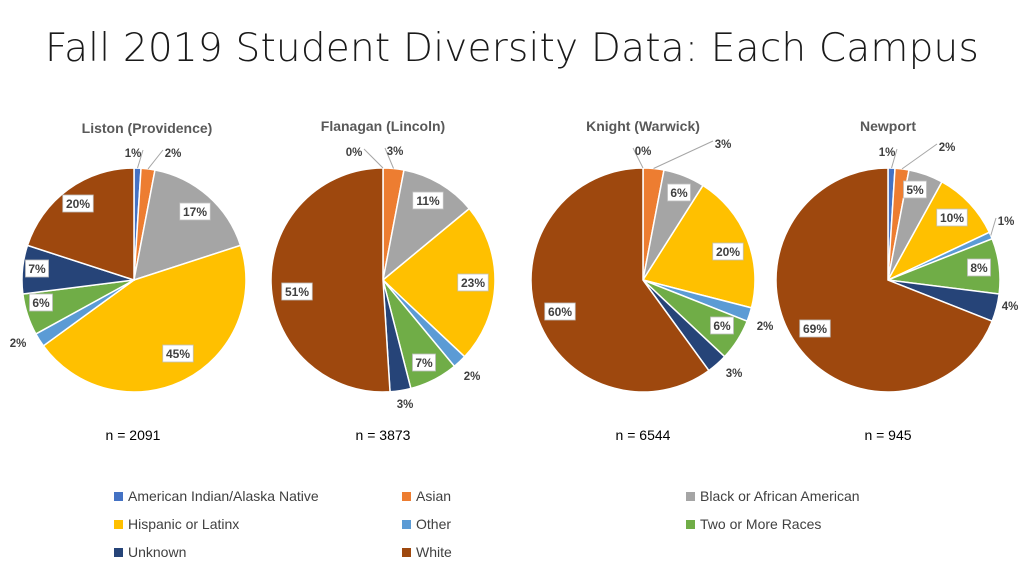  What do you see at coordinates (157, 552) in the screenshot?
I see `legend-label: Unknown` at bounding box center [157, 552].